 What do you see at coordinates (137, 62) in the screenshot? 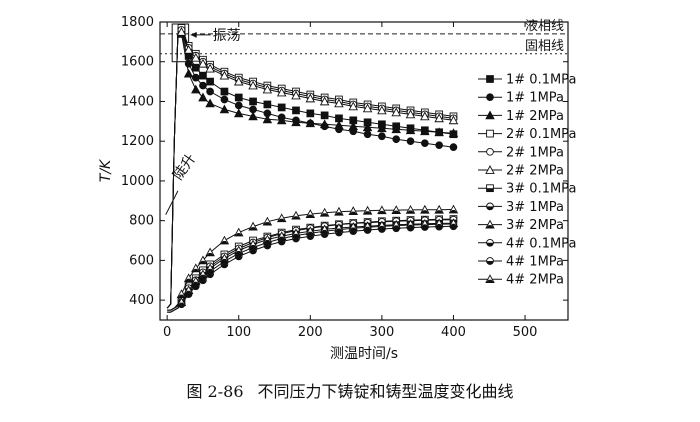
I see `y-tick-label: 1600` at bounding box center [137, 62].